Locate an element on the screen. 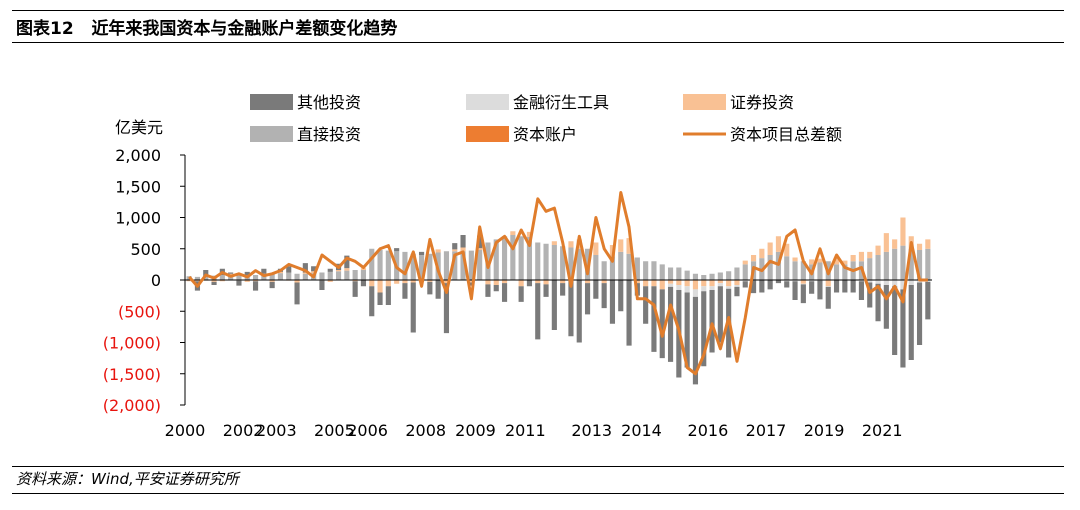  x-tick-label: 2014 is located at coordinates (641, 430).